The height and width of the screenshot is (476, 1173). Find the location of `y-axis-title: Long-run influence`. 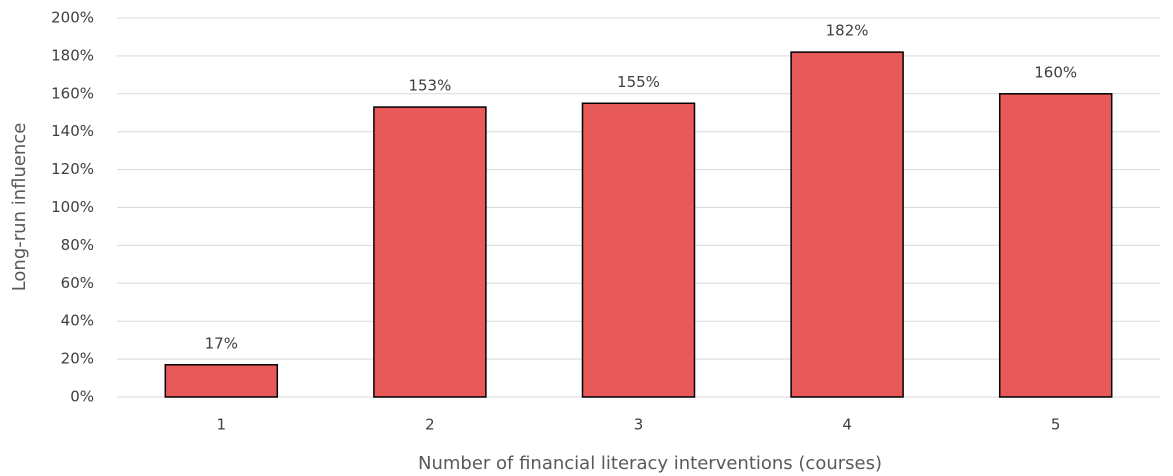

y-axis-title: Long-run influence is located at coordinates (19, 207).